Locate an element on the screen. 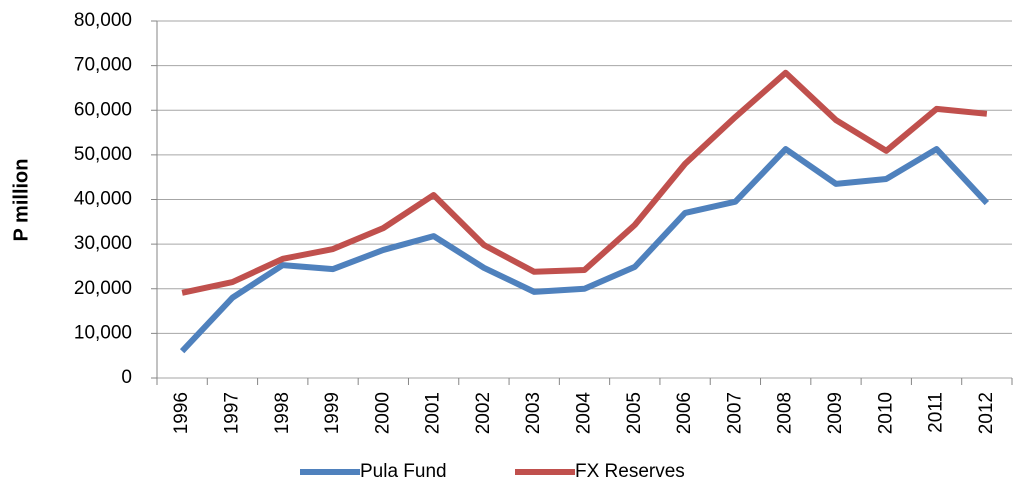 The width and height of the screenshot is (1014, 485). x-tick-label: 2007 is located at coordinates (734, 413).